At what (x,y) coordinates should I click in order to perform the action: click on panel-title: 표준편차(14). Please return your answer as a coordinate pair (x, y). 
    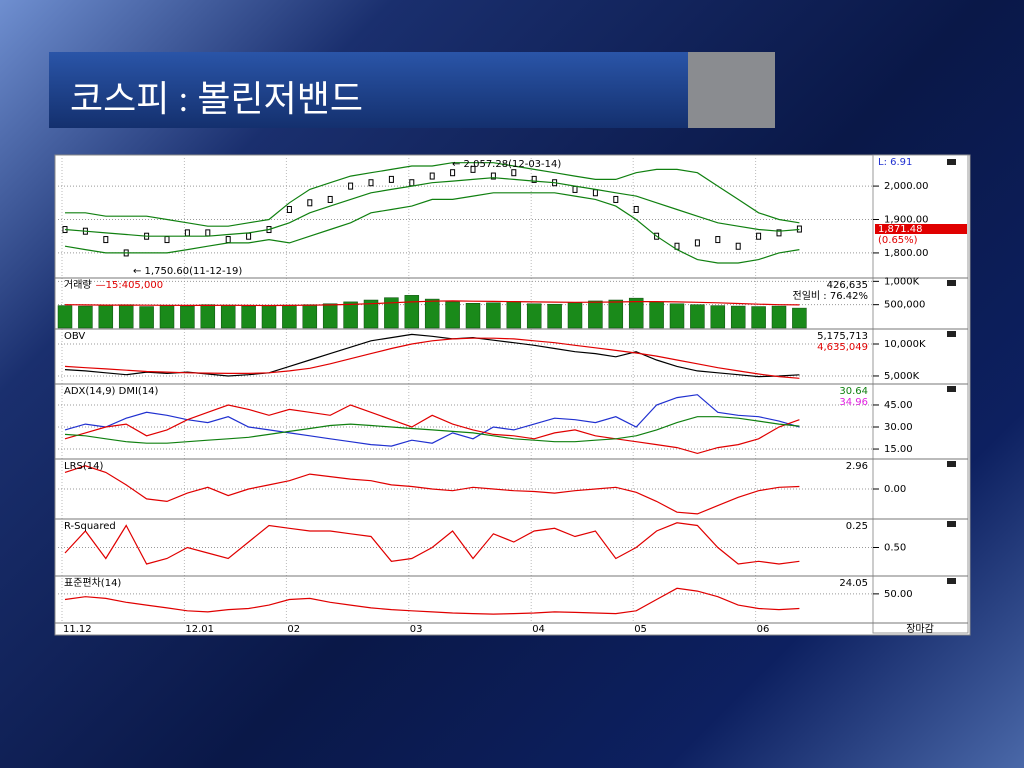
    Looking at the image, I should click on (92, 583).